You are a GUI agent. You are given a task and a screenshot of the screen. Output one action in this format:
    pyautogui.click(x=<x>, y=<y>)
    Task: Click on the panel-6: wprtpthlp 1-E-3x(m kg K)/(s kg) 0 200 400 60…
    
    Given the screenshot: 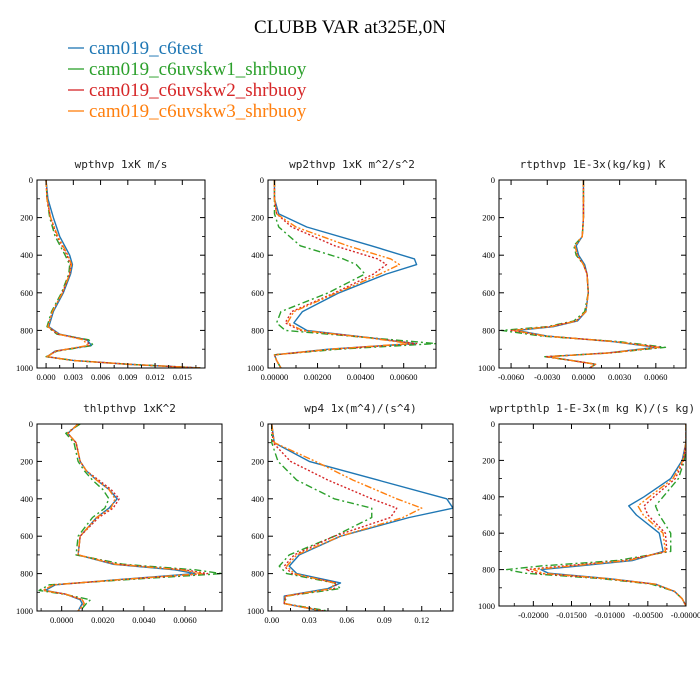 What is the action you would take?
    pyautogui.click(x=589, y=511)
    